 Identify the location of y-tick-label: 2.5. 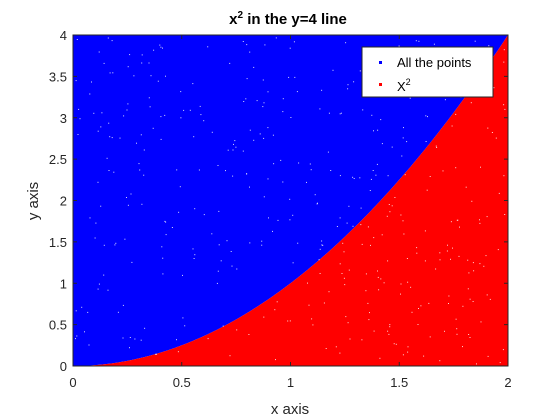
(58, 159).